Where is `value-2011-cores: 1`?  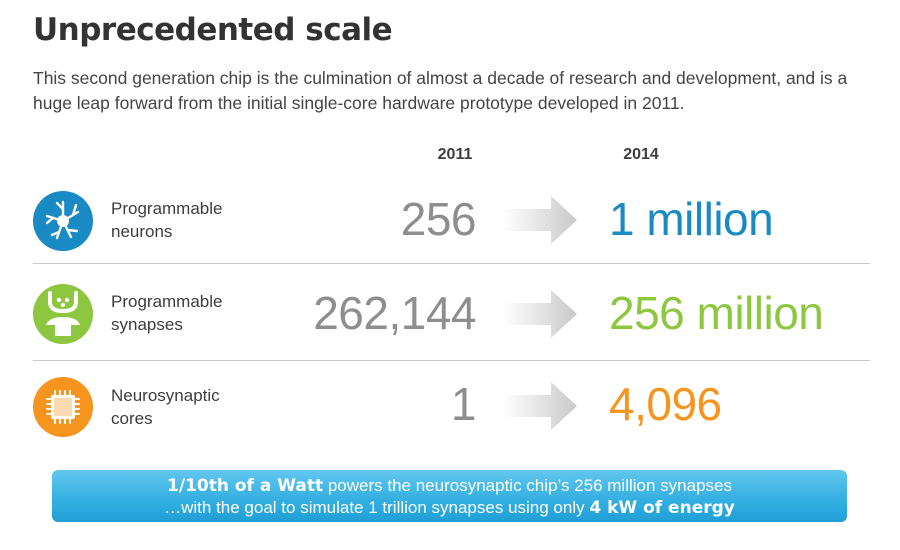
value-2011-cores: 1 is located at coordinates (463, 404).